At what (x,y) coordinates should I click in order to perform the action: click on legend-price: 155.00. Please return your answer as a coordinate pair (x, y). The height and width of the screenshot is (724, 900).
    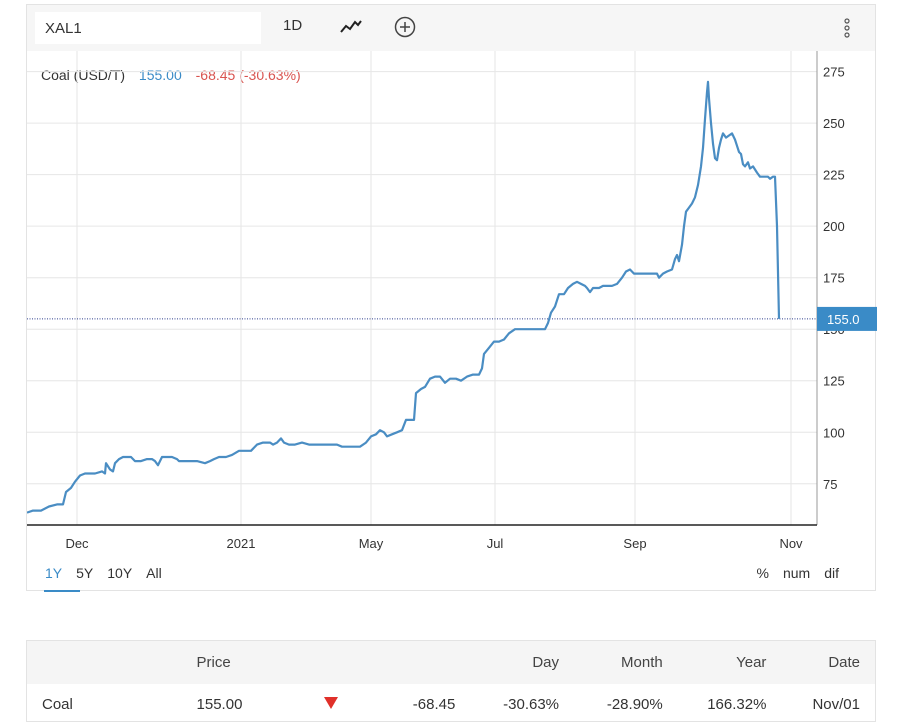
    Looking at the image, I should click on (160, 75).